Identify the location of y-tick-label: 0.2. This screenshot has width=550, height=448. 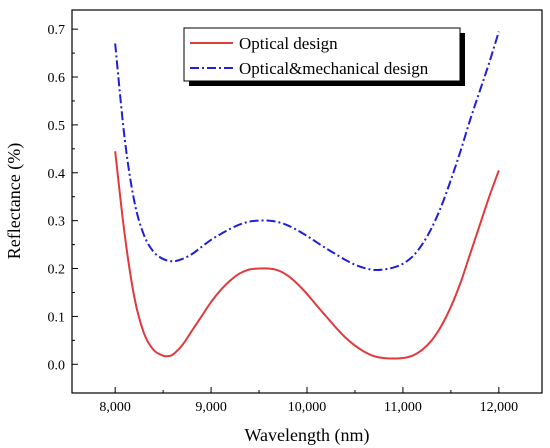
(57, 270).